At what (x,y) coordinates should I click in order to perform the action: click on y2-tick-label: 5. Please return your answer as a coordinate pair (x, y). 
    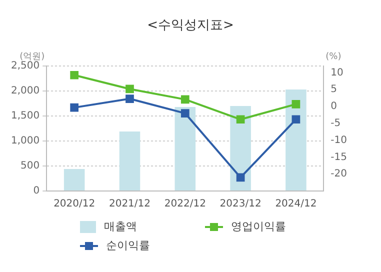
    Looking at the image, I should click on (334, 90).